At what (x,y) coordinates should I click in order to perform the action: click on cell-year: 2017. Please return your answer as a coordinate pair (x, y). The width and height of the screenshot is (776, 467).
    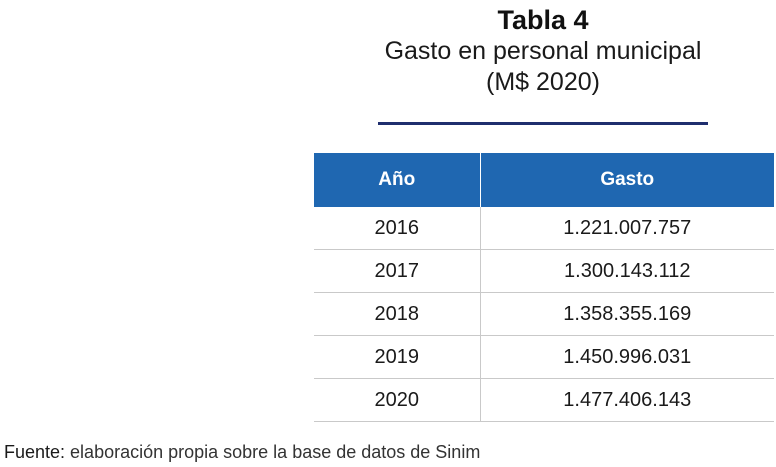
    Looking at the image, I should click on (397, 271).